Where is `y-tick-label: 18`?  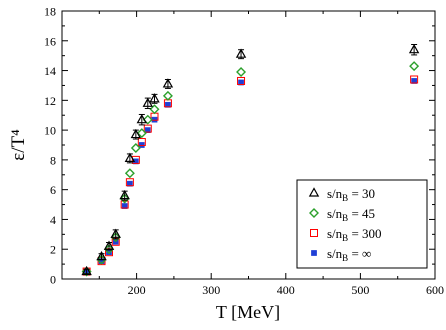 y-tick-label: 18 is located at coordinates (50, 12).